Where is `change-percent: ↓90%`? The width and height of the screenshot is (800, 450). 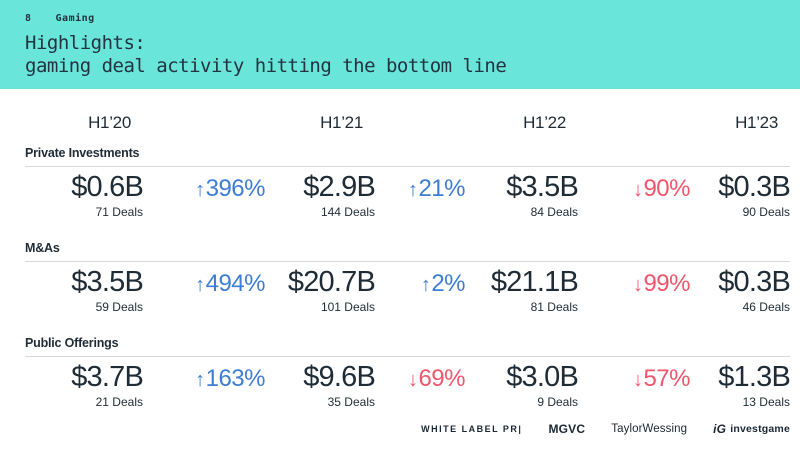
change-percent: ↓90% is located at coordinates (634, 189).